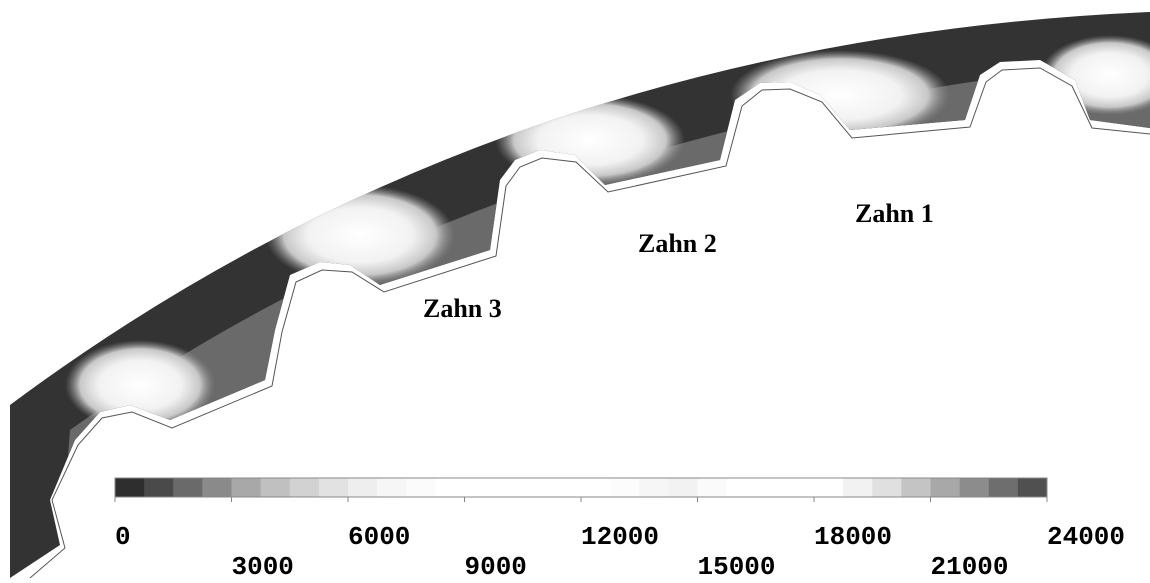  Describe the element at coordinates (677, 243) in the screenshot. I see `tooth-label: Zahn 2` at that location.